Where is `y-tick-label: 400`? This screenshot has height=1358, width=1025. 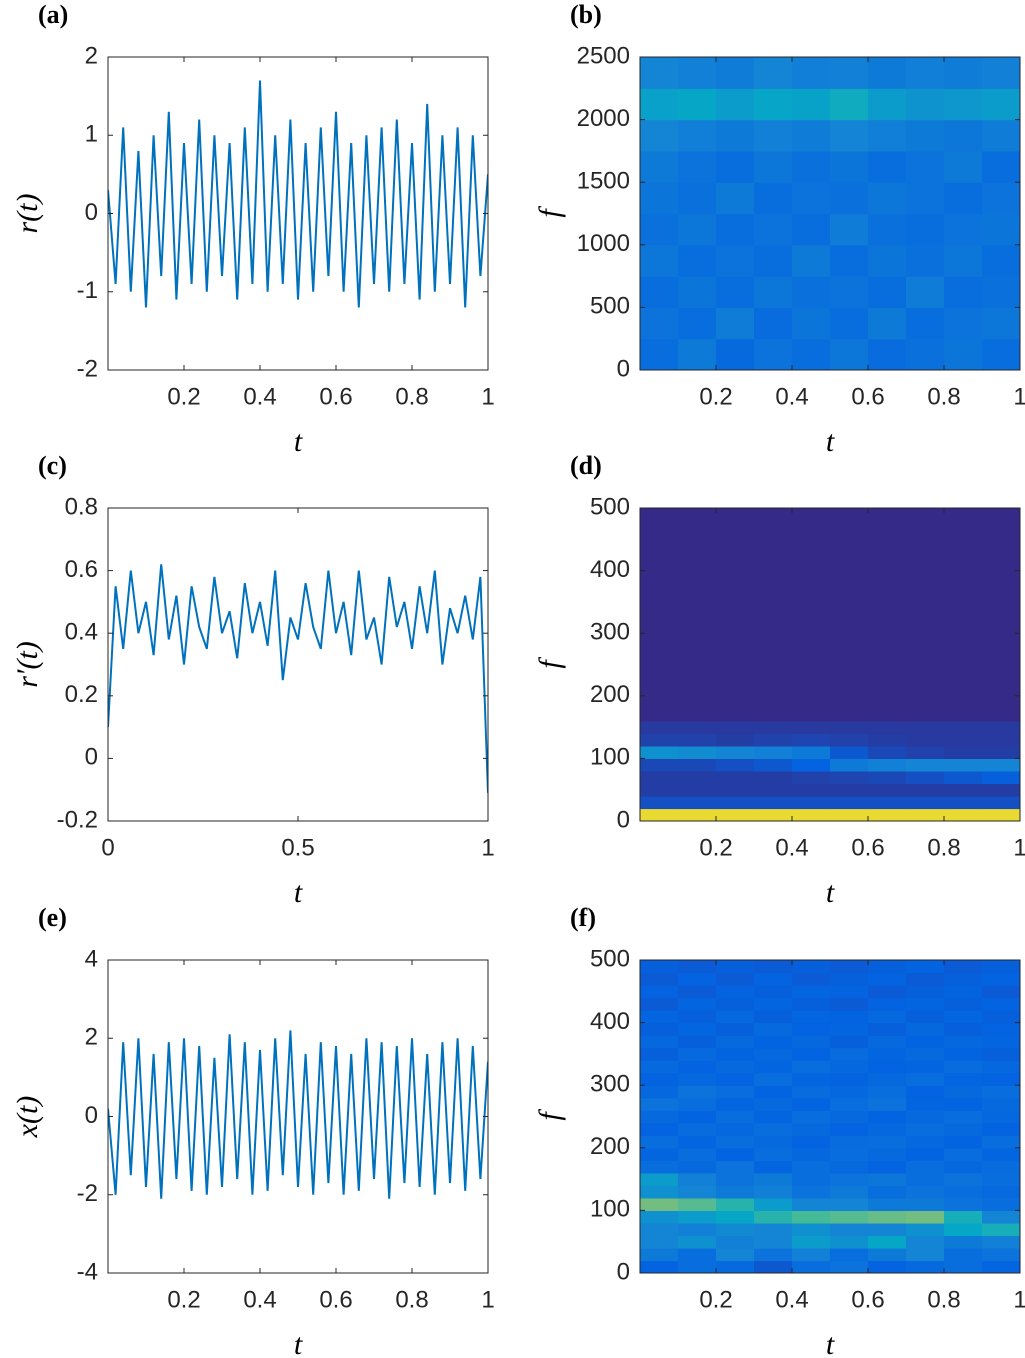
y-tick-label: 400 is located at coordinates (610, 1021).